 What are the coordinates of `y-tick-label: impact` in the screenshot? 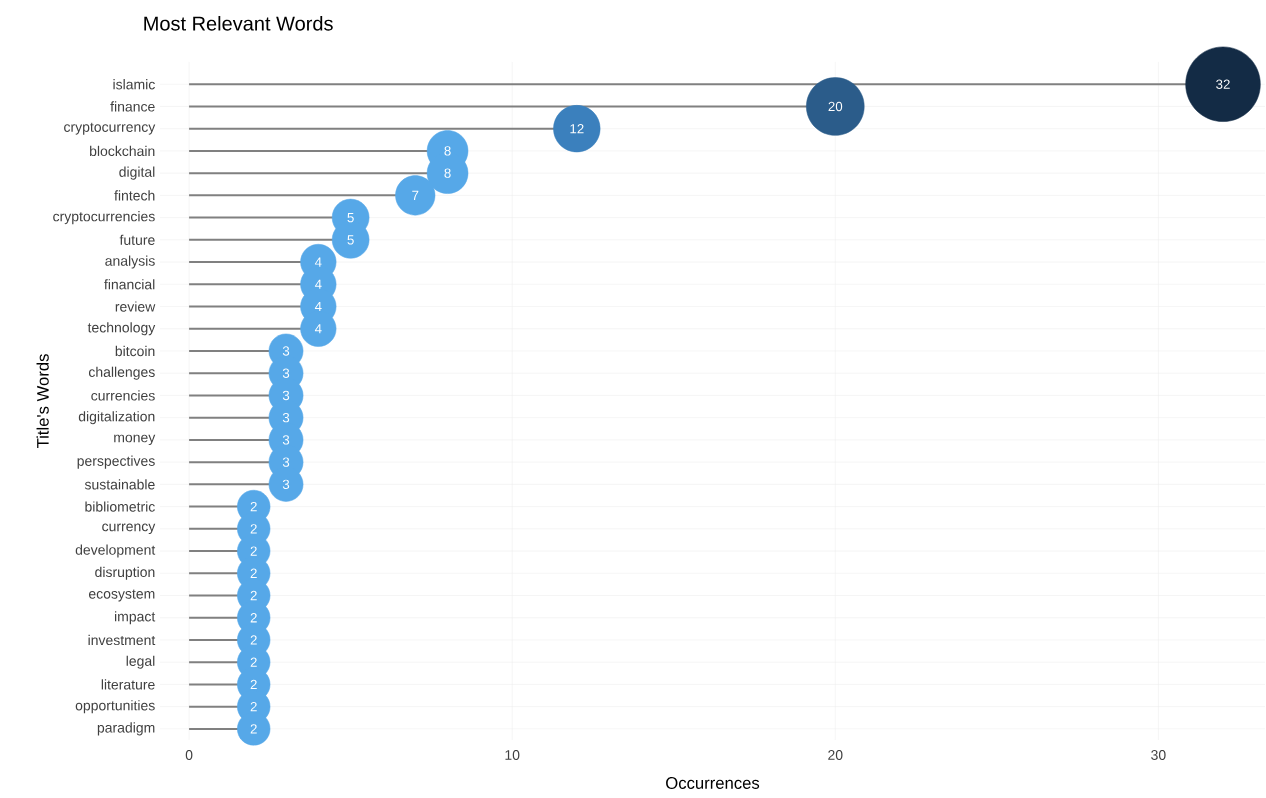 It's located at (135, 618).